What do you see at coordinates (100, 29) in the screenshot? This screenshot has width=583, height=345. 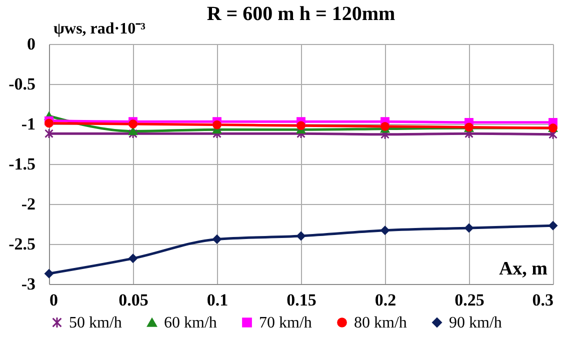 I see `y-axis-title: ψws, rad·10⁻³` at bounding box center [100, 29].